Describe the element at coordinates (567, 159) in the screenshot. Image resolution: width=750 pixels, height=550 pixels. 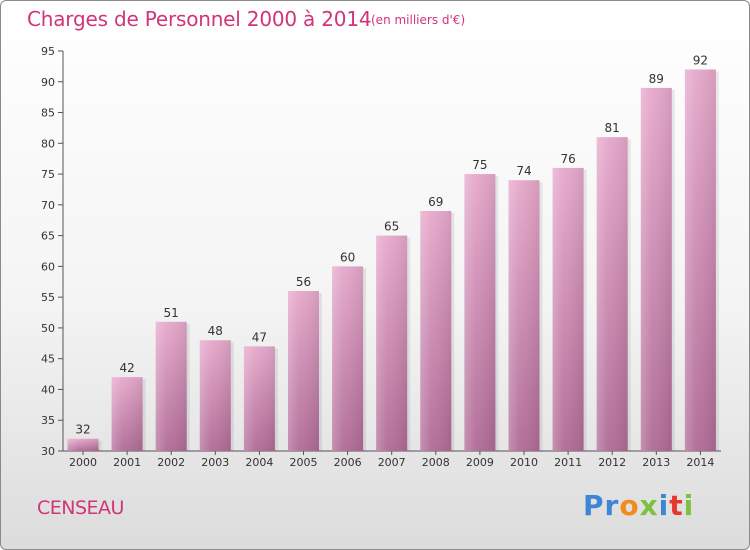
I see `data-label: 76` at that location.